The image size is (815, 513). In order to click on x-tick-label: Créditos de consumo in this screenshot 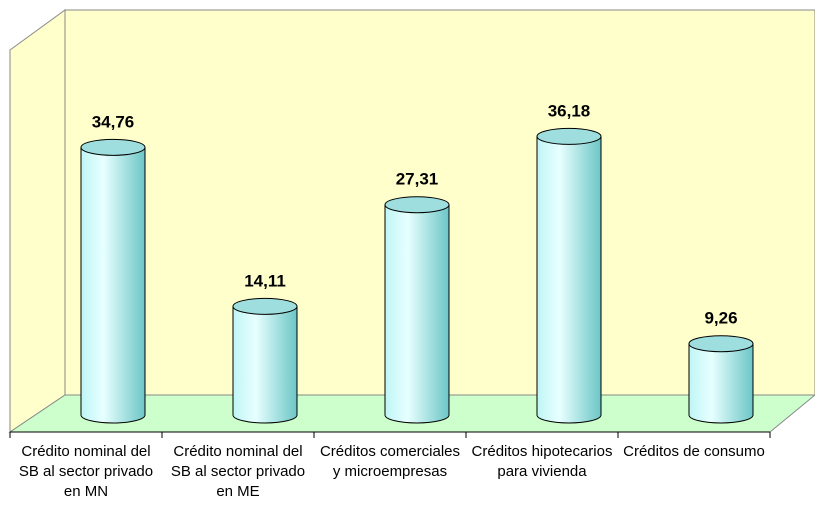, I will do `click(694, 451)`.